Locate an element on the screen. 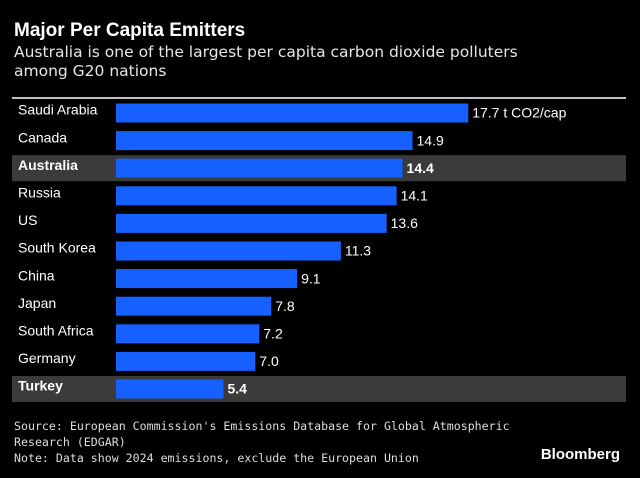 The height and width of the screenshot is (478, 640). chart-title: Major Per Capita Emitters is located at coordinates (130, 30).